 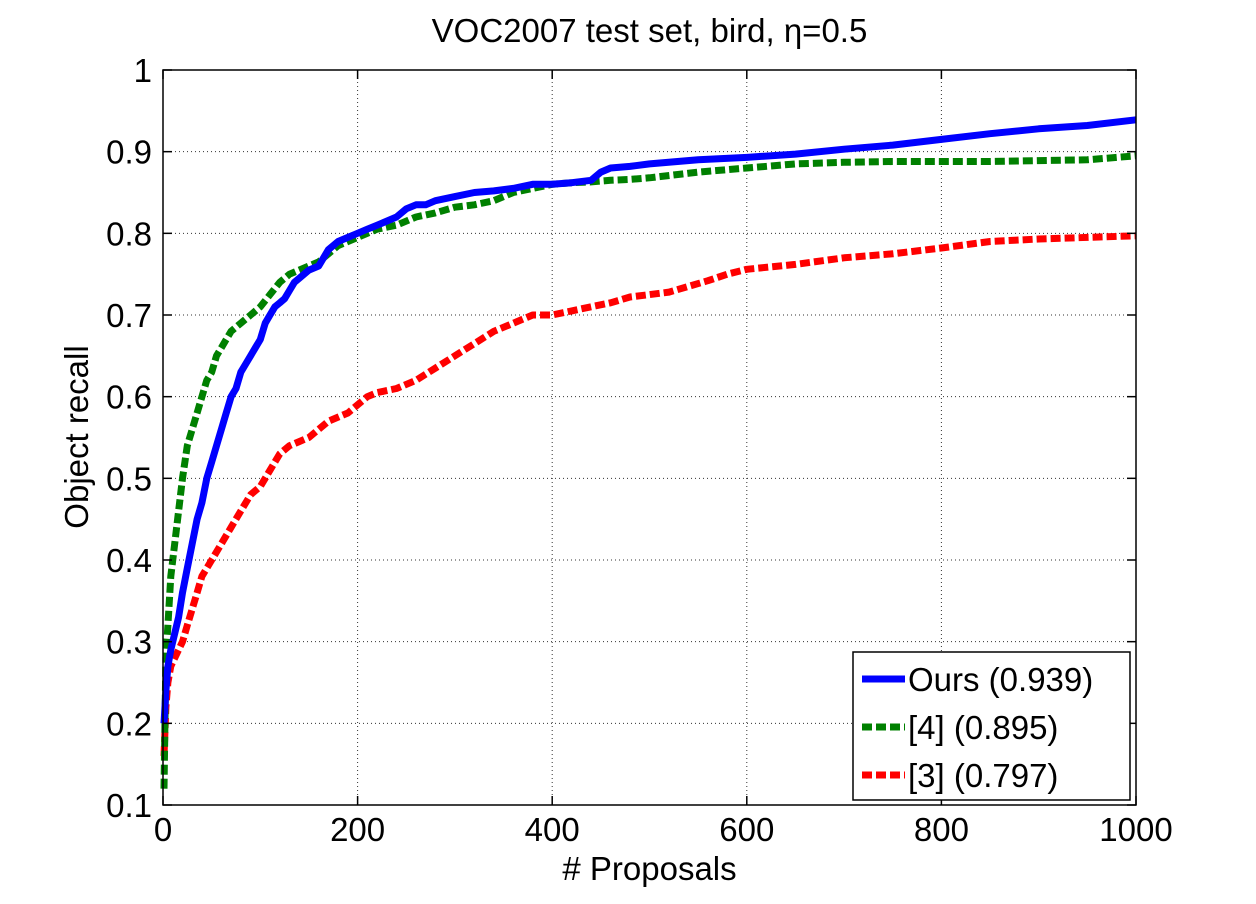 What do you see at coordinates (129, 397) in the screenshot?
I see `y-tick-label: 0.6` at bounding box center [129, 397].